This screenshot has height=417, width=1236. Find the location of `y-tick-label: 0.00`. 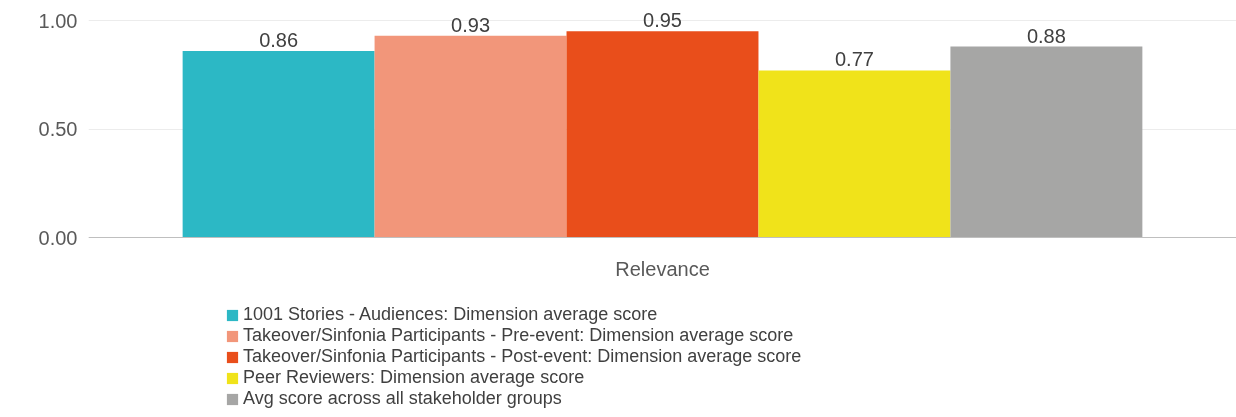

y-tick-label: 0.00 is located at coordinates (58, 237).